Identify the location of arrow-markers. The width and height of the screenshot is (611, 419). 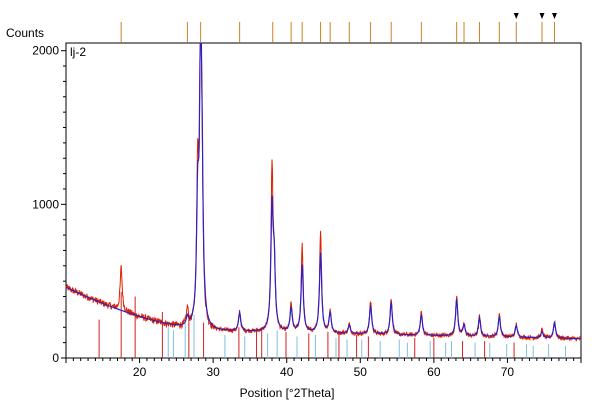
(535, 16).